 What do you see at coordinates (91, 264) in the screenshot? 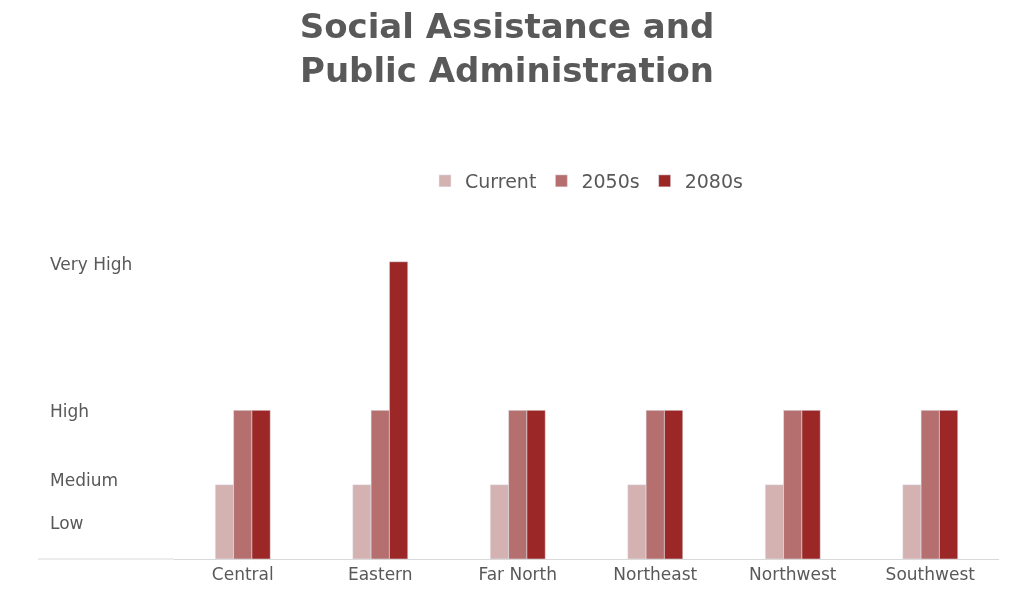
I see `text: Very High` at bounding box center [91, 264].